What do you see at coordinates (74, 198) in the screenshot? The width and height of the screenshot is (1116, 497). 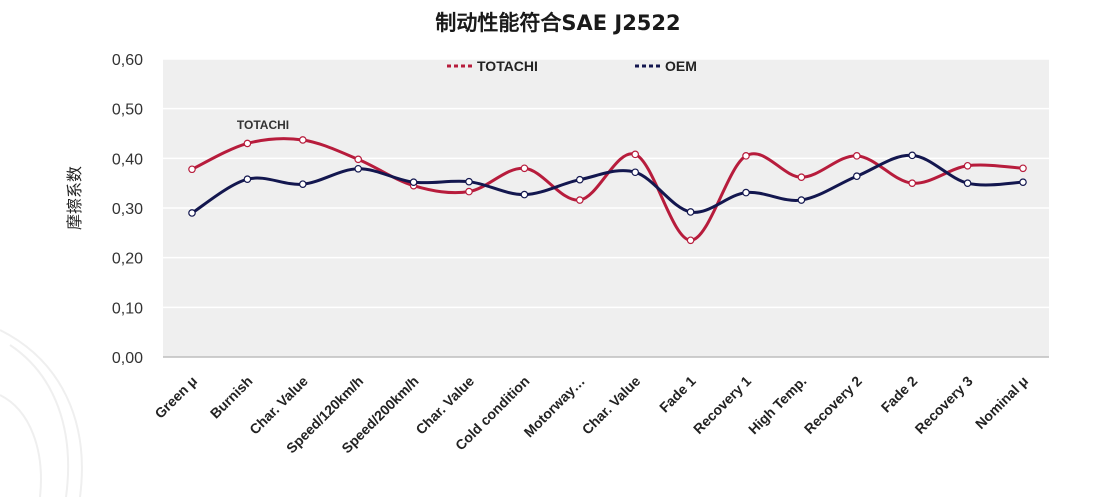 I see `y-axis-label: 摩擦系数` at bounding box center [74, 198].